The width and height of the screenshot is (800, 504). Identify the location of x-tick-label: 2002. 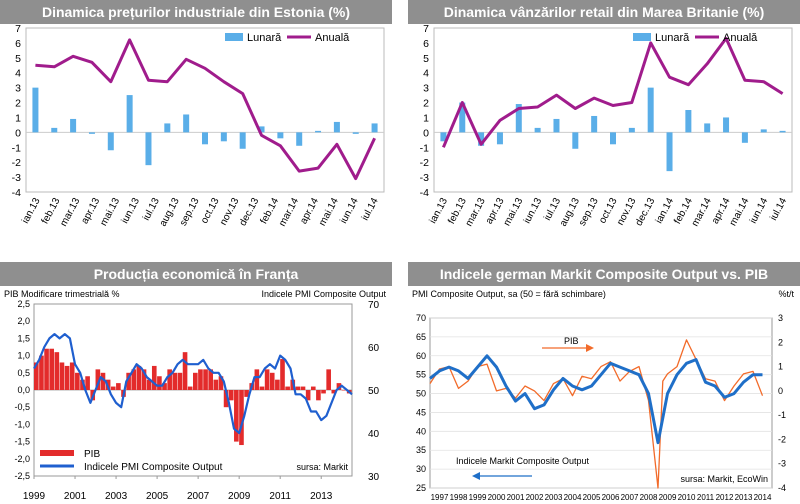
(535, 497).